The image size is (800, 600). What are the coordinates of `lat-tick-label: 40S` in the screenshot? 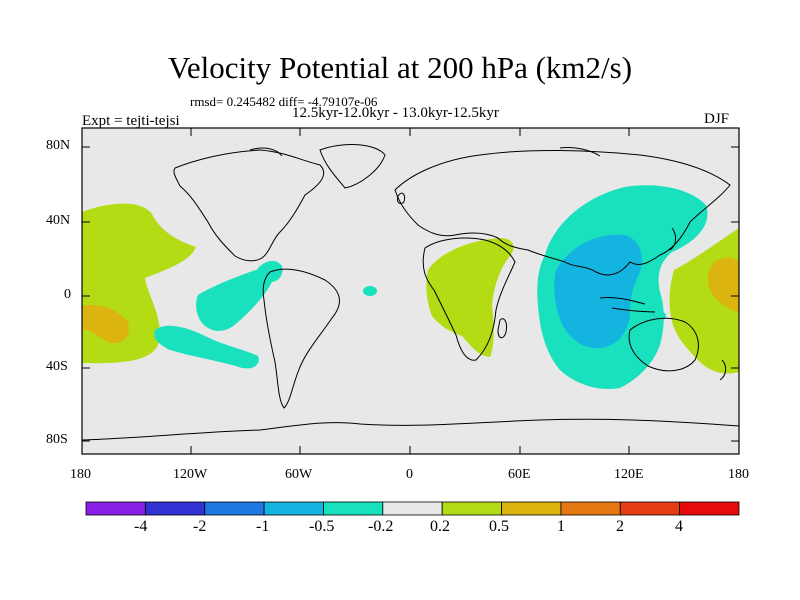 It's located at (57, 366).